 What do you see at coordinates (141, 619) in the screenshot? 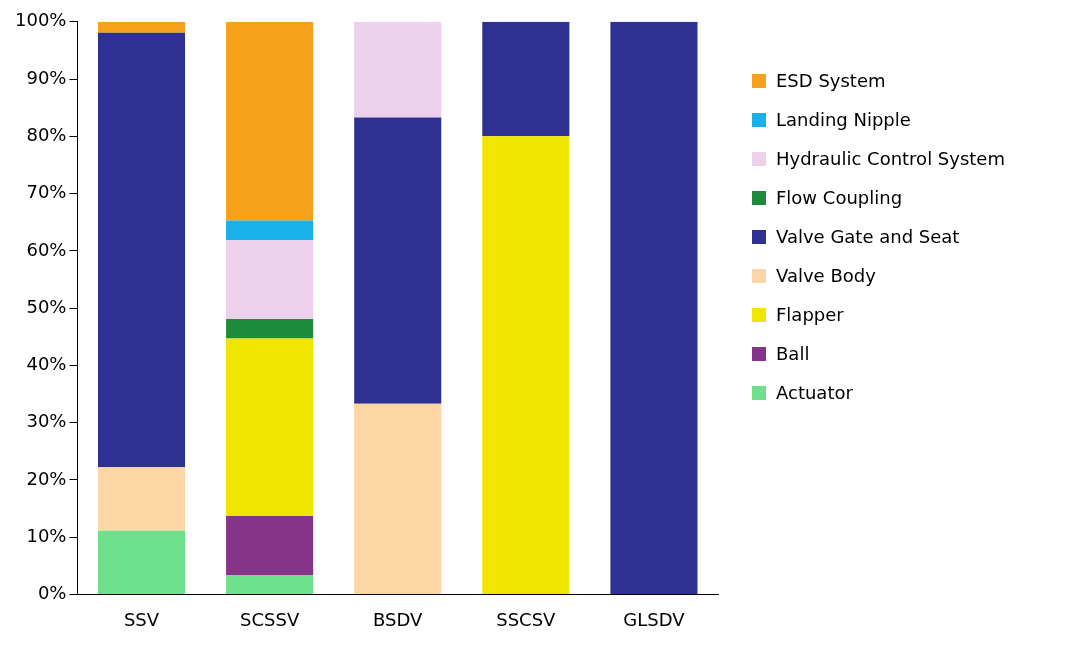
I see `x-tick-label: SSV` at bounding box center [141, 619].